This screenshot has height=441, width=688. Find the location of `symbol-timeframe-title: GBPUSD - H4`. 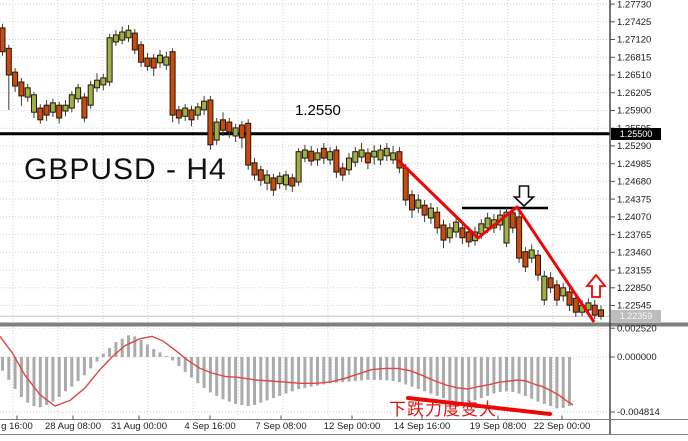

symbol-timeframe-title: GBPUSD - H4 is located at coordinates (125, 169).